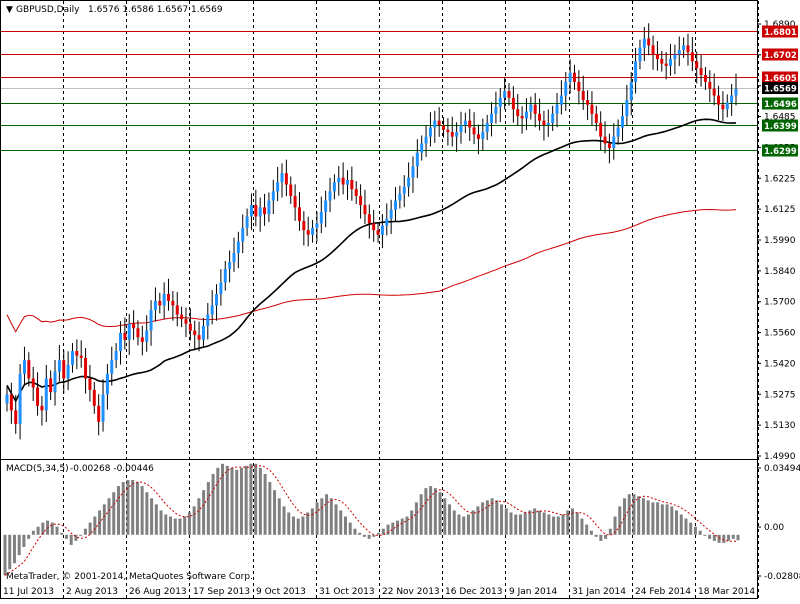  Describe the element at coordinates (37, 469) in the screenshot. I see `macd-label: MACD(5,34,5)` at that location.